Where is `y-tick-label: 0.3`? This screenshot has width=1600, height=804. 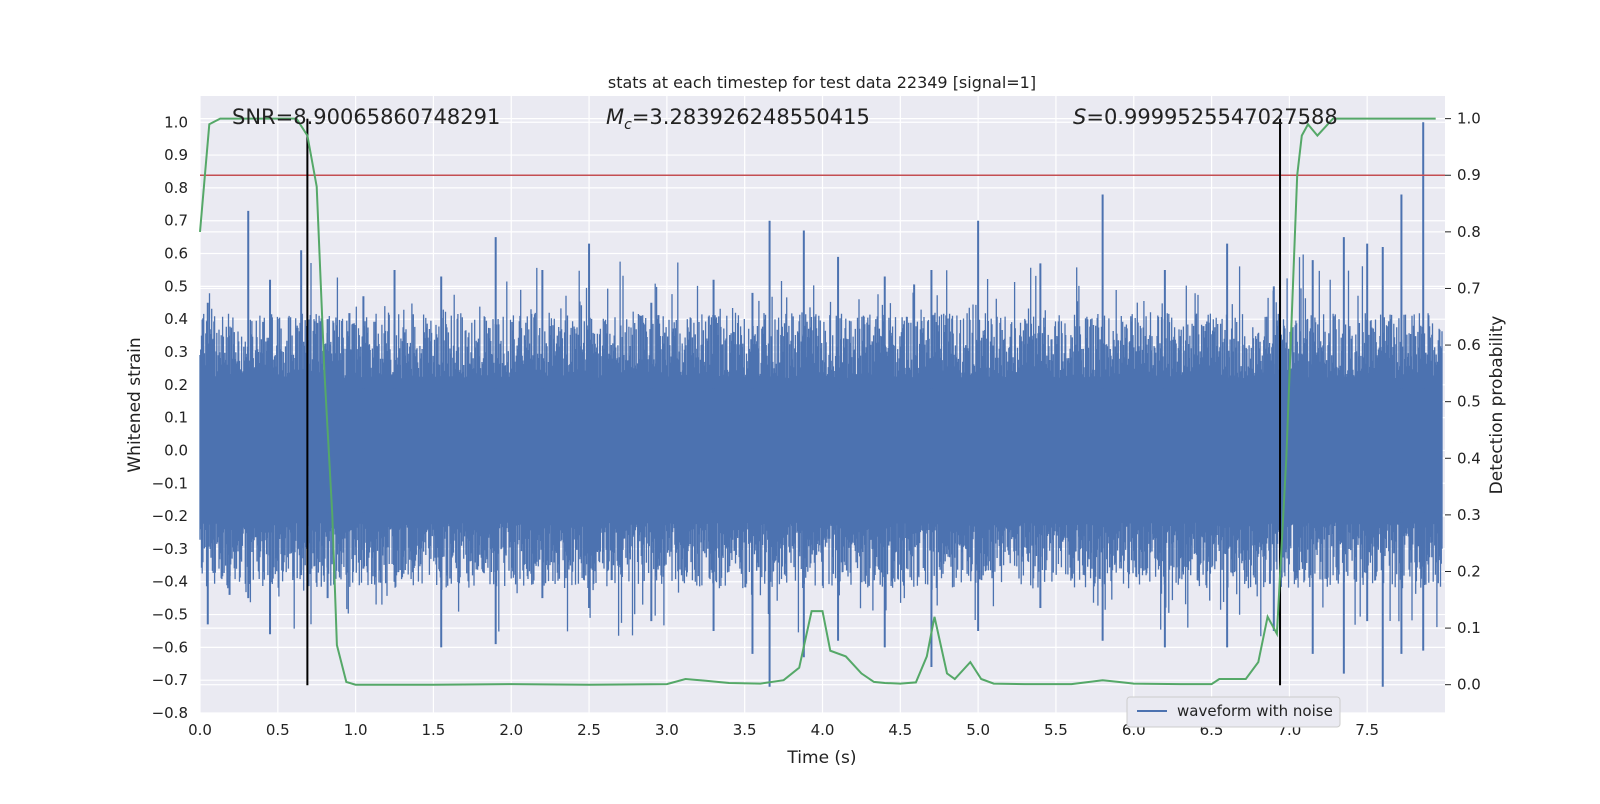
y-tick-label: 0.3 is located at coordinates (176, 352).